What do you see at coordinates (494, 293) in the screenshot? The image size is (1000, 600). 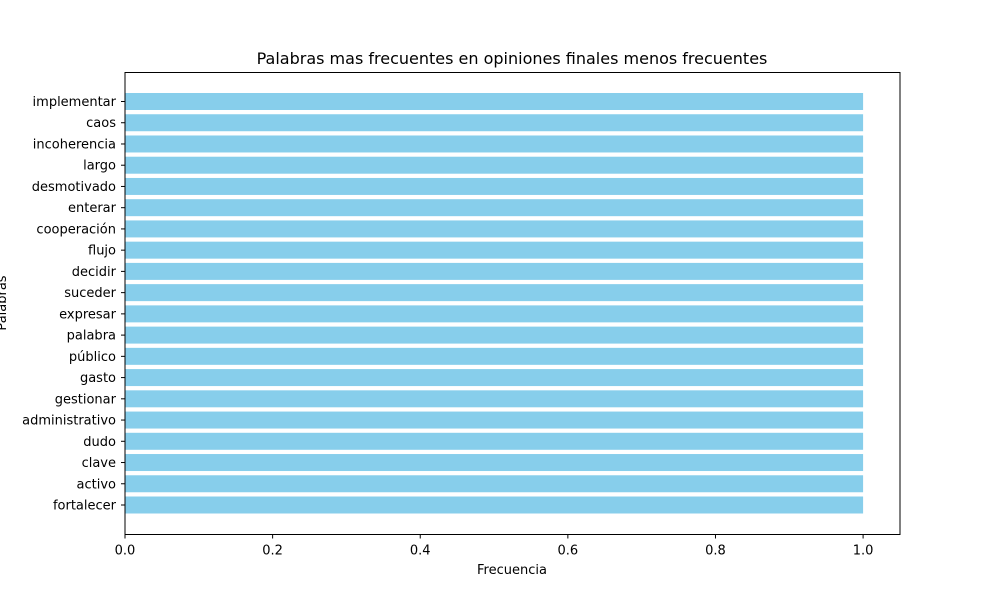 I see `bar-suceder` at bounding box center [494, 293].